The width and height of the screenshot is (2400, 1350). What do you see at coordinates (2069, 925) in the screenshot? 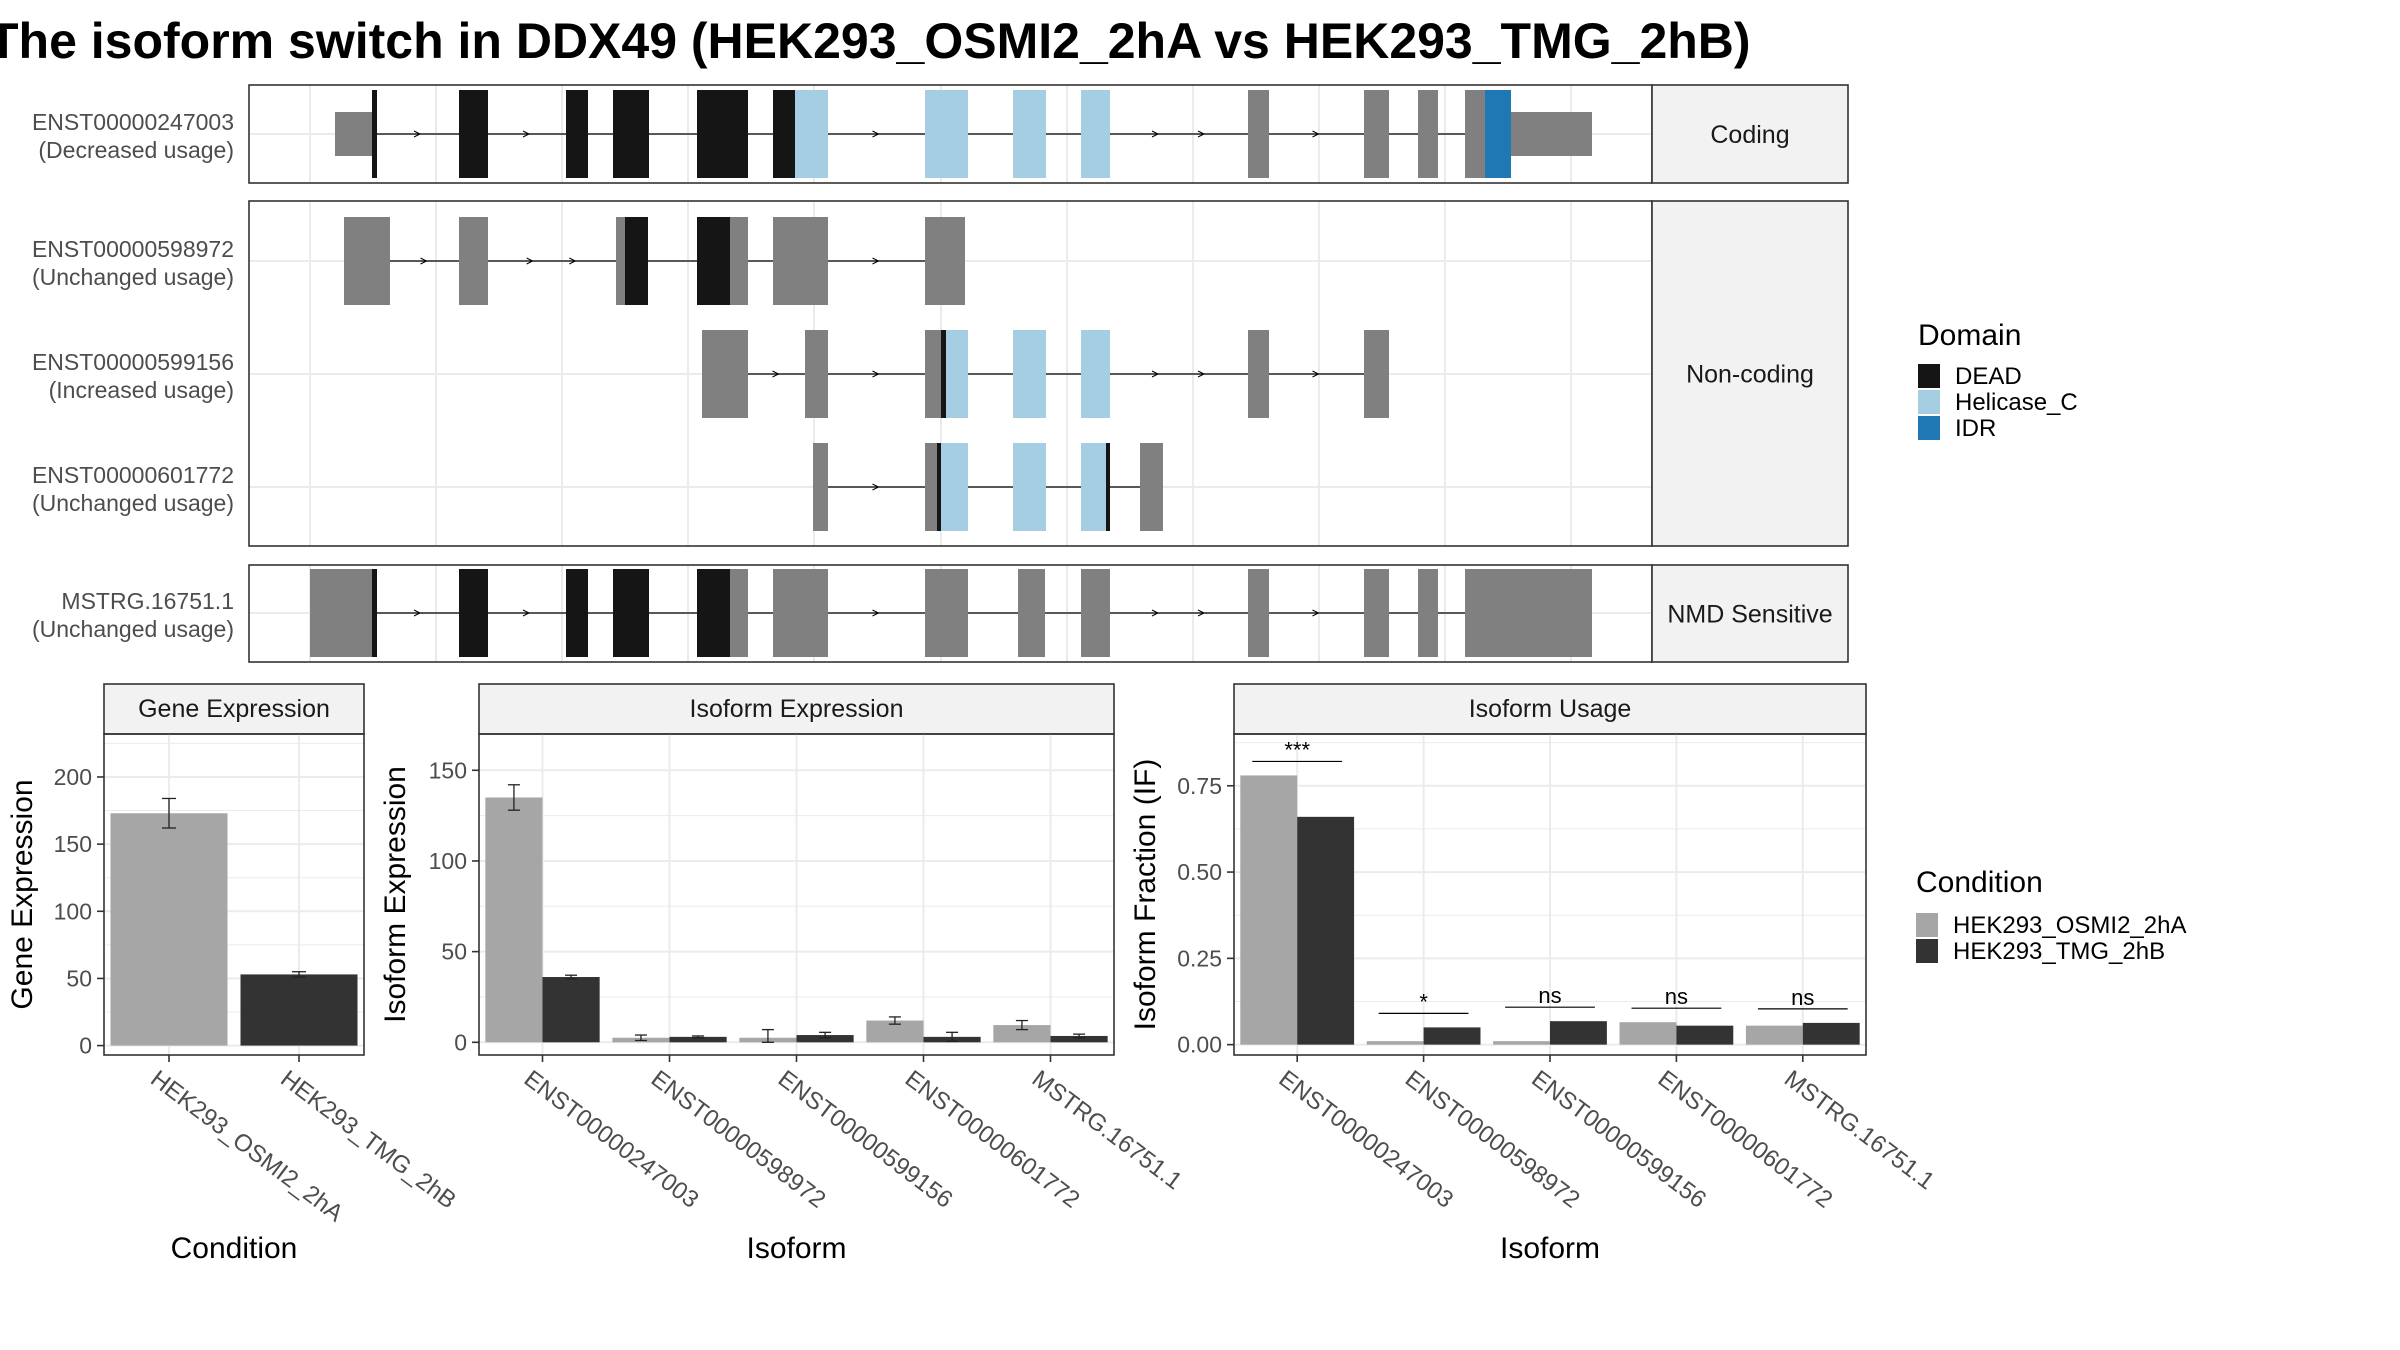
I see `condition-legend-label: HEK293_OSMI2_2hA` at bounding box center [2069, 925].